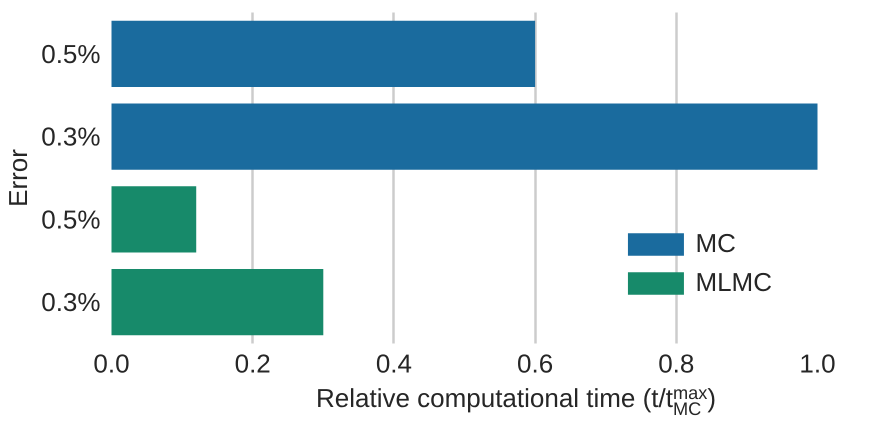 Image resolution: width=872 pixels, height=434 pixels. What do you see at coordinates (252, 363) in the screenshot?
I see `x-tick-label: 0.2` at bounding box center [252, 363].